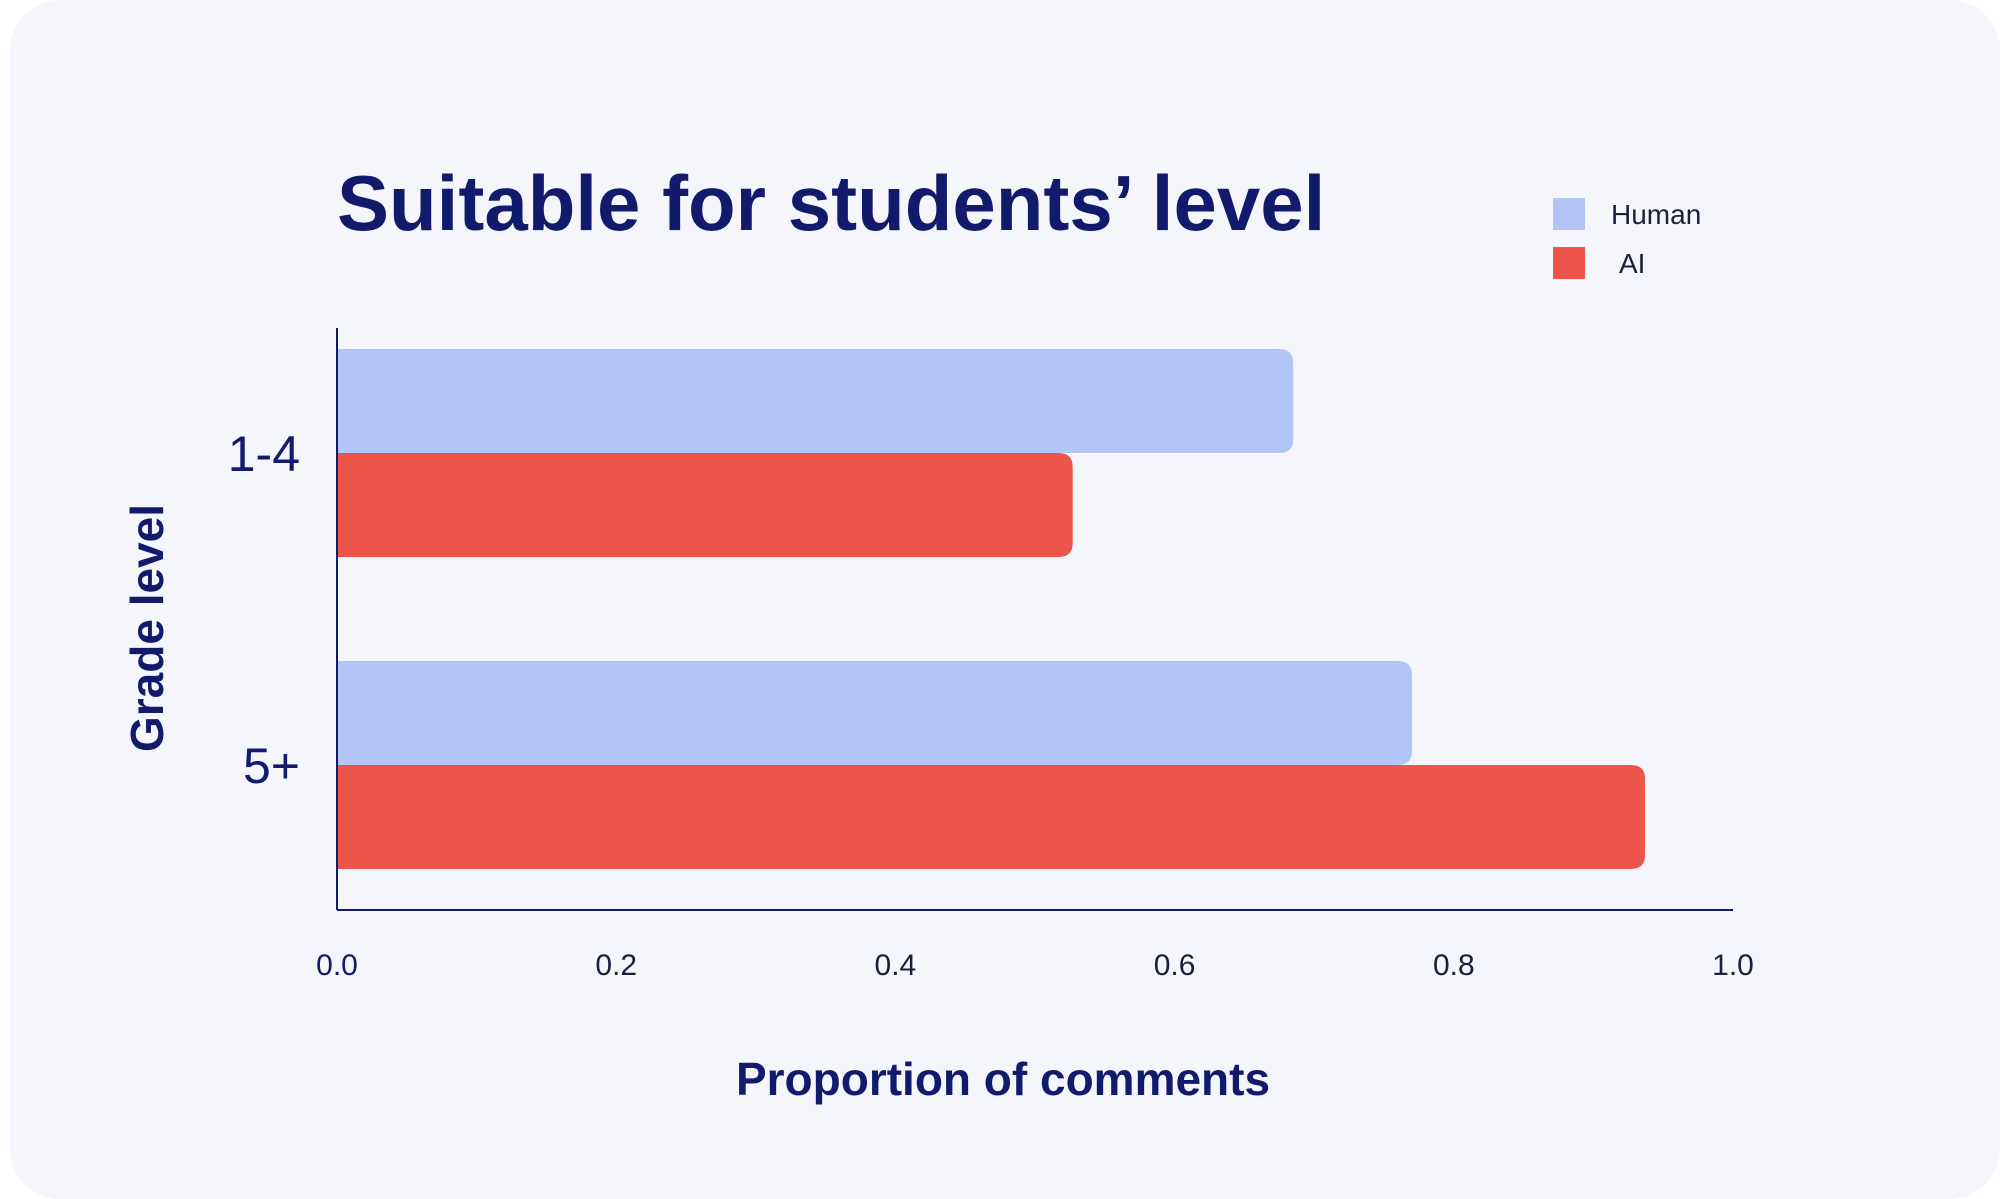  What do you see at coordinates (1035, 965) in the screenshot?
I see `x-tick-labels: 0.0 0.2 0.4 0.6 0.8 1.0` at bounding box center [1035, 965].